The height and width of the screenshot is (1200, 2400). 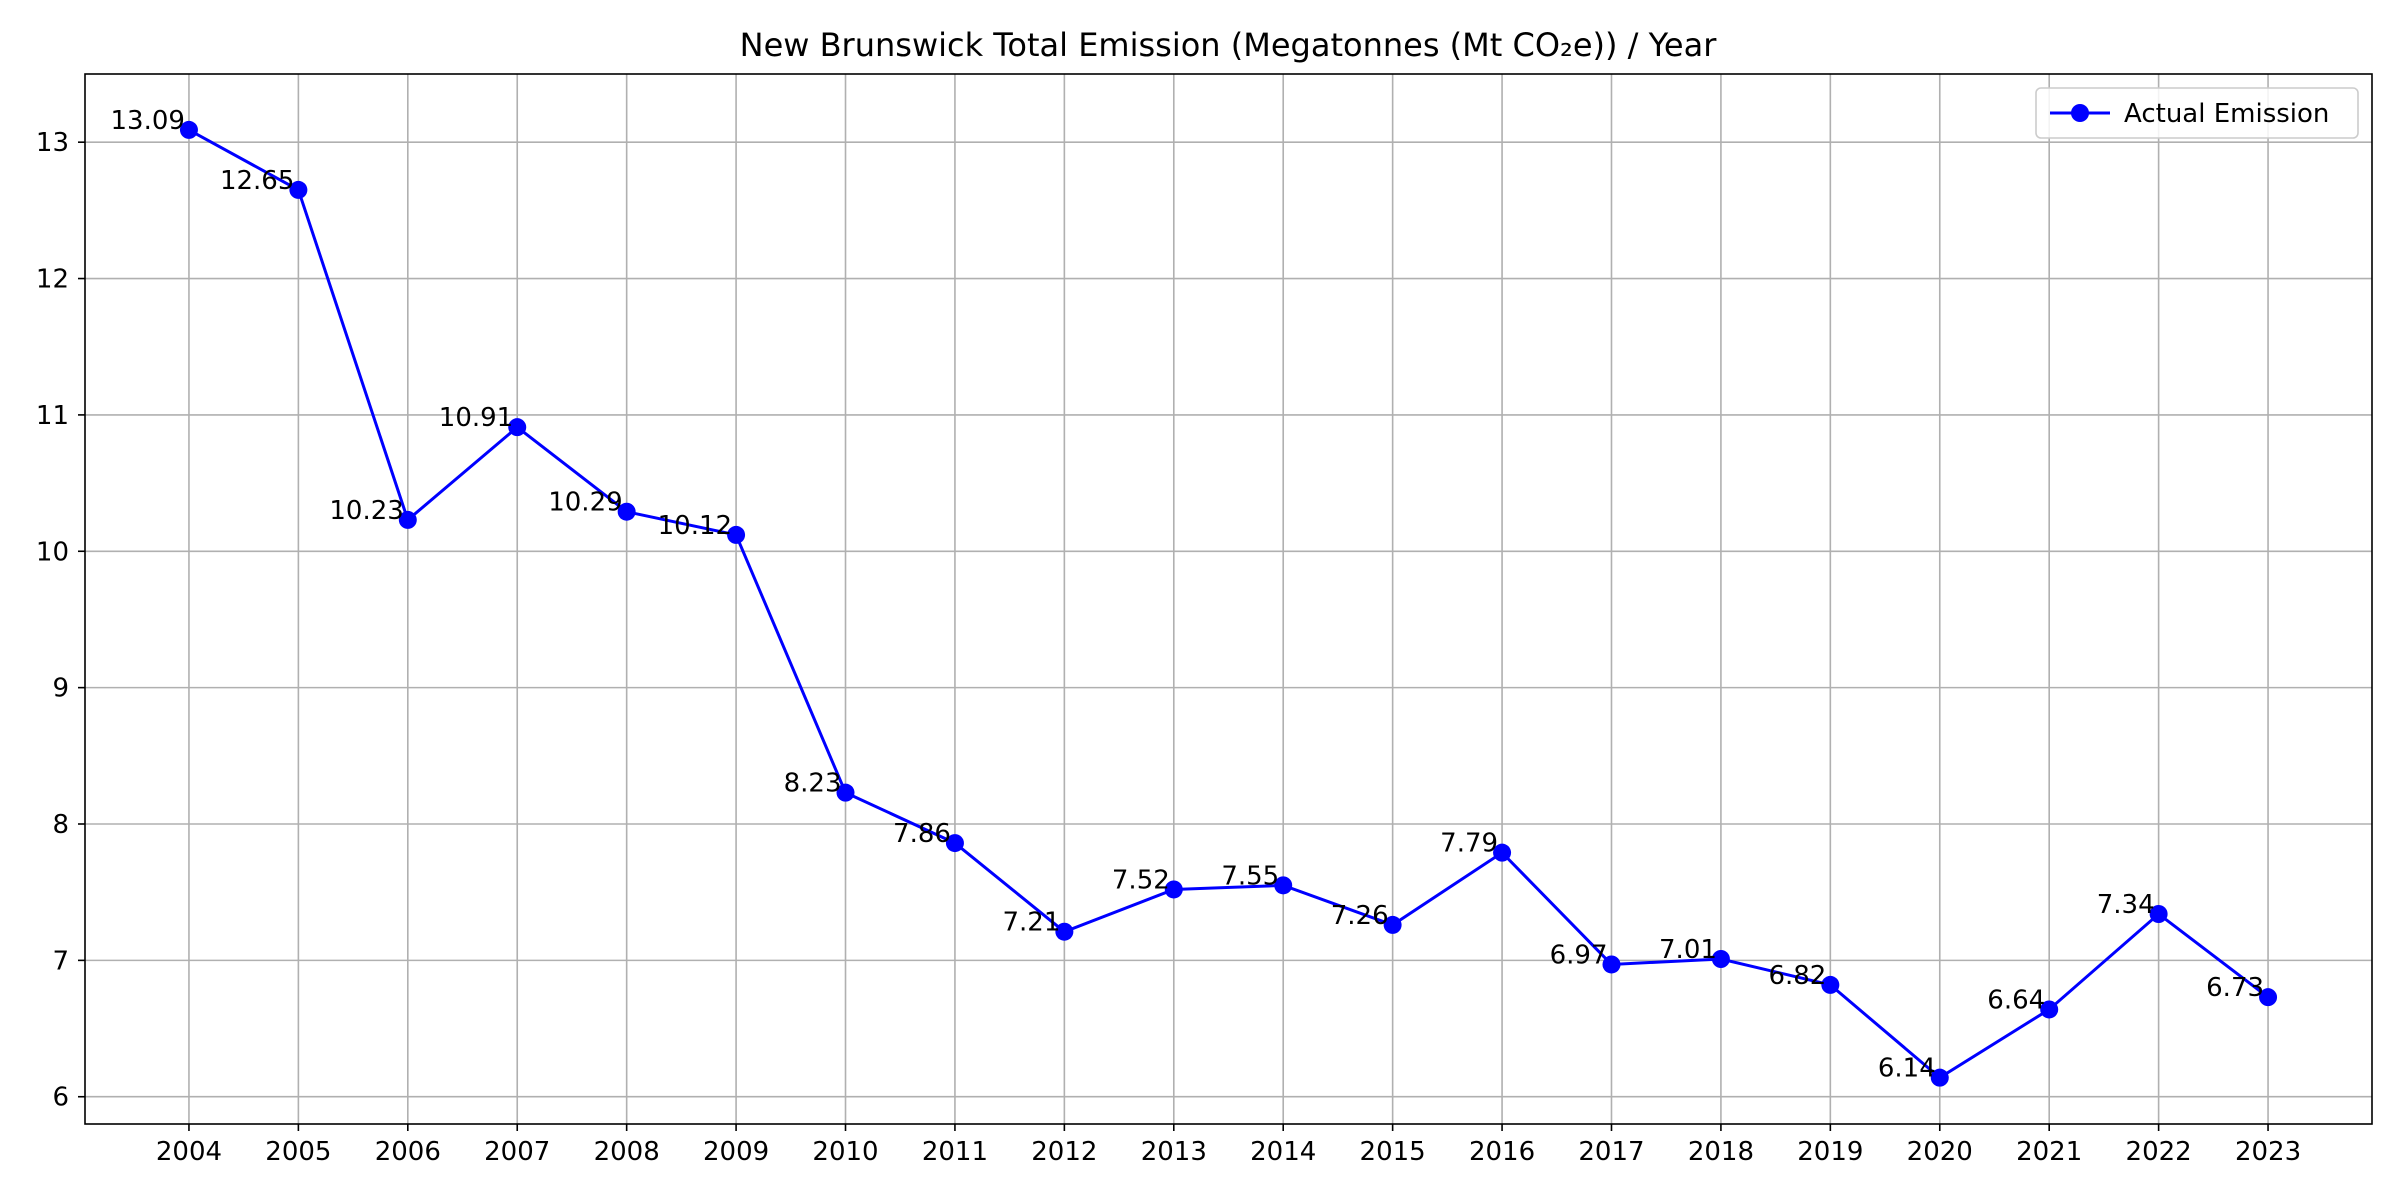 What do you see at coordinates (1283, 1152) in the screenshot?
I see `x-tick-label: 2014` at bounding box center [1283, 1152].